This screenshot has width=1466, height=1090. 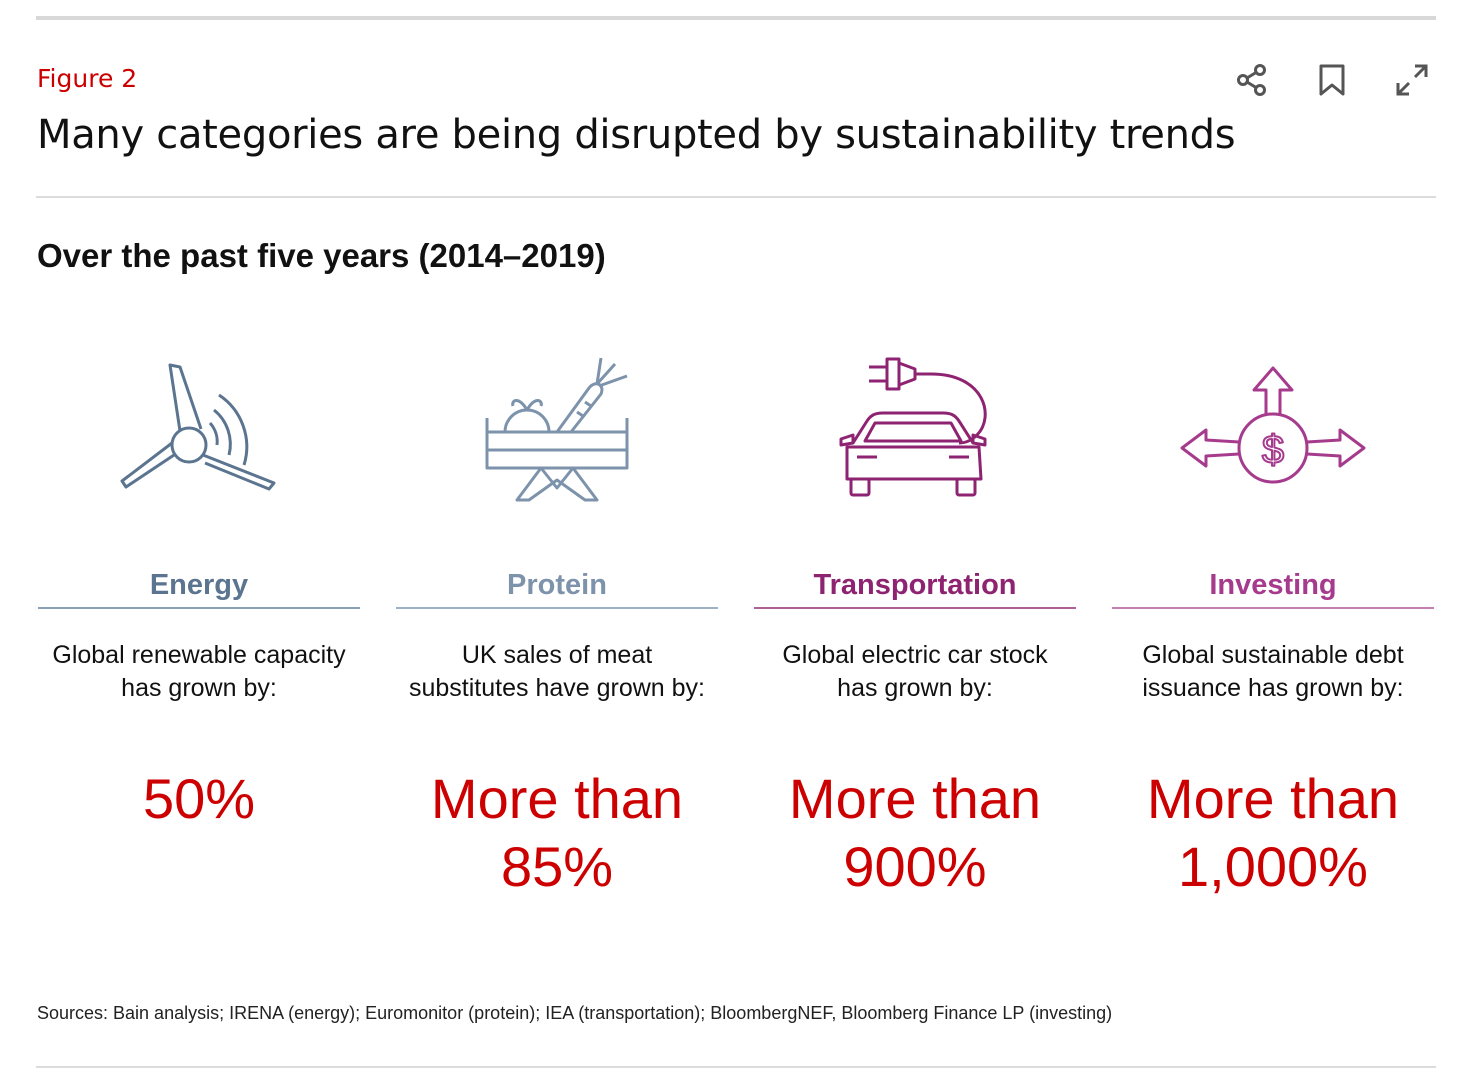 I want to click on bottom-divider, so click(x=736, y=1067).